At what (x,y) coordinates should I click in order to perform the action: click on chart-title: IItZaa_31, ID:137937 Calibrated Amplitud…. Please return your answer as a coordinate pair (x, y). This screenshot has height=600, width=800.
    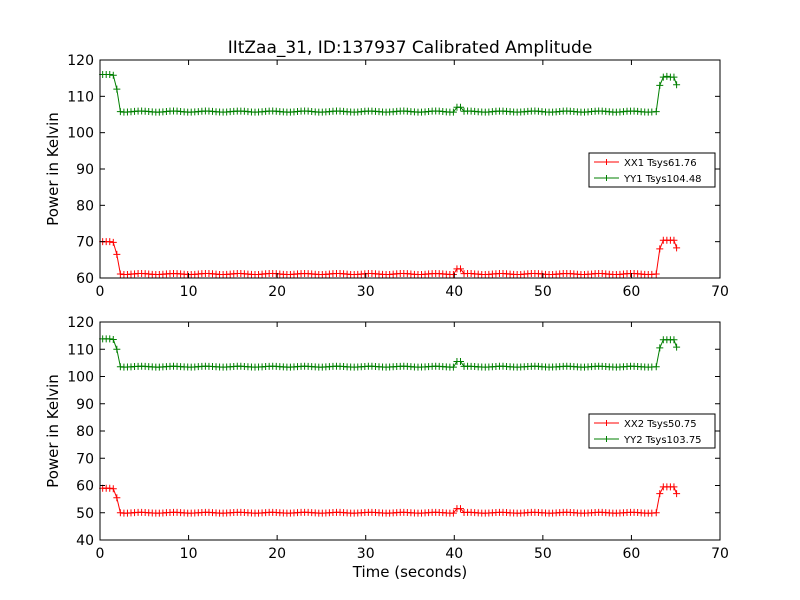
    Looking at the image, I should click on (410, 48).